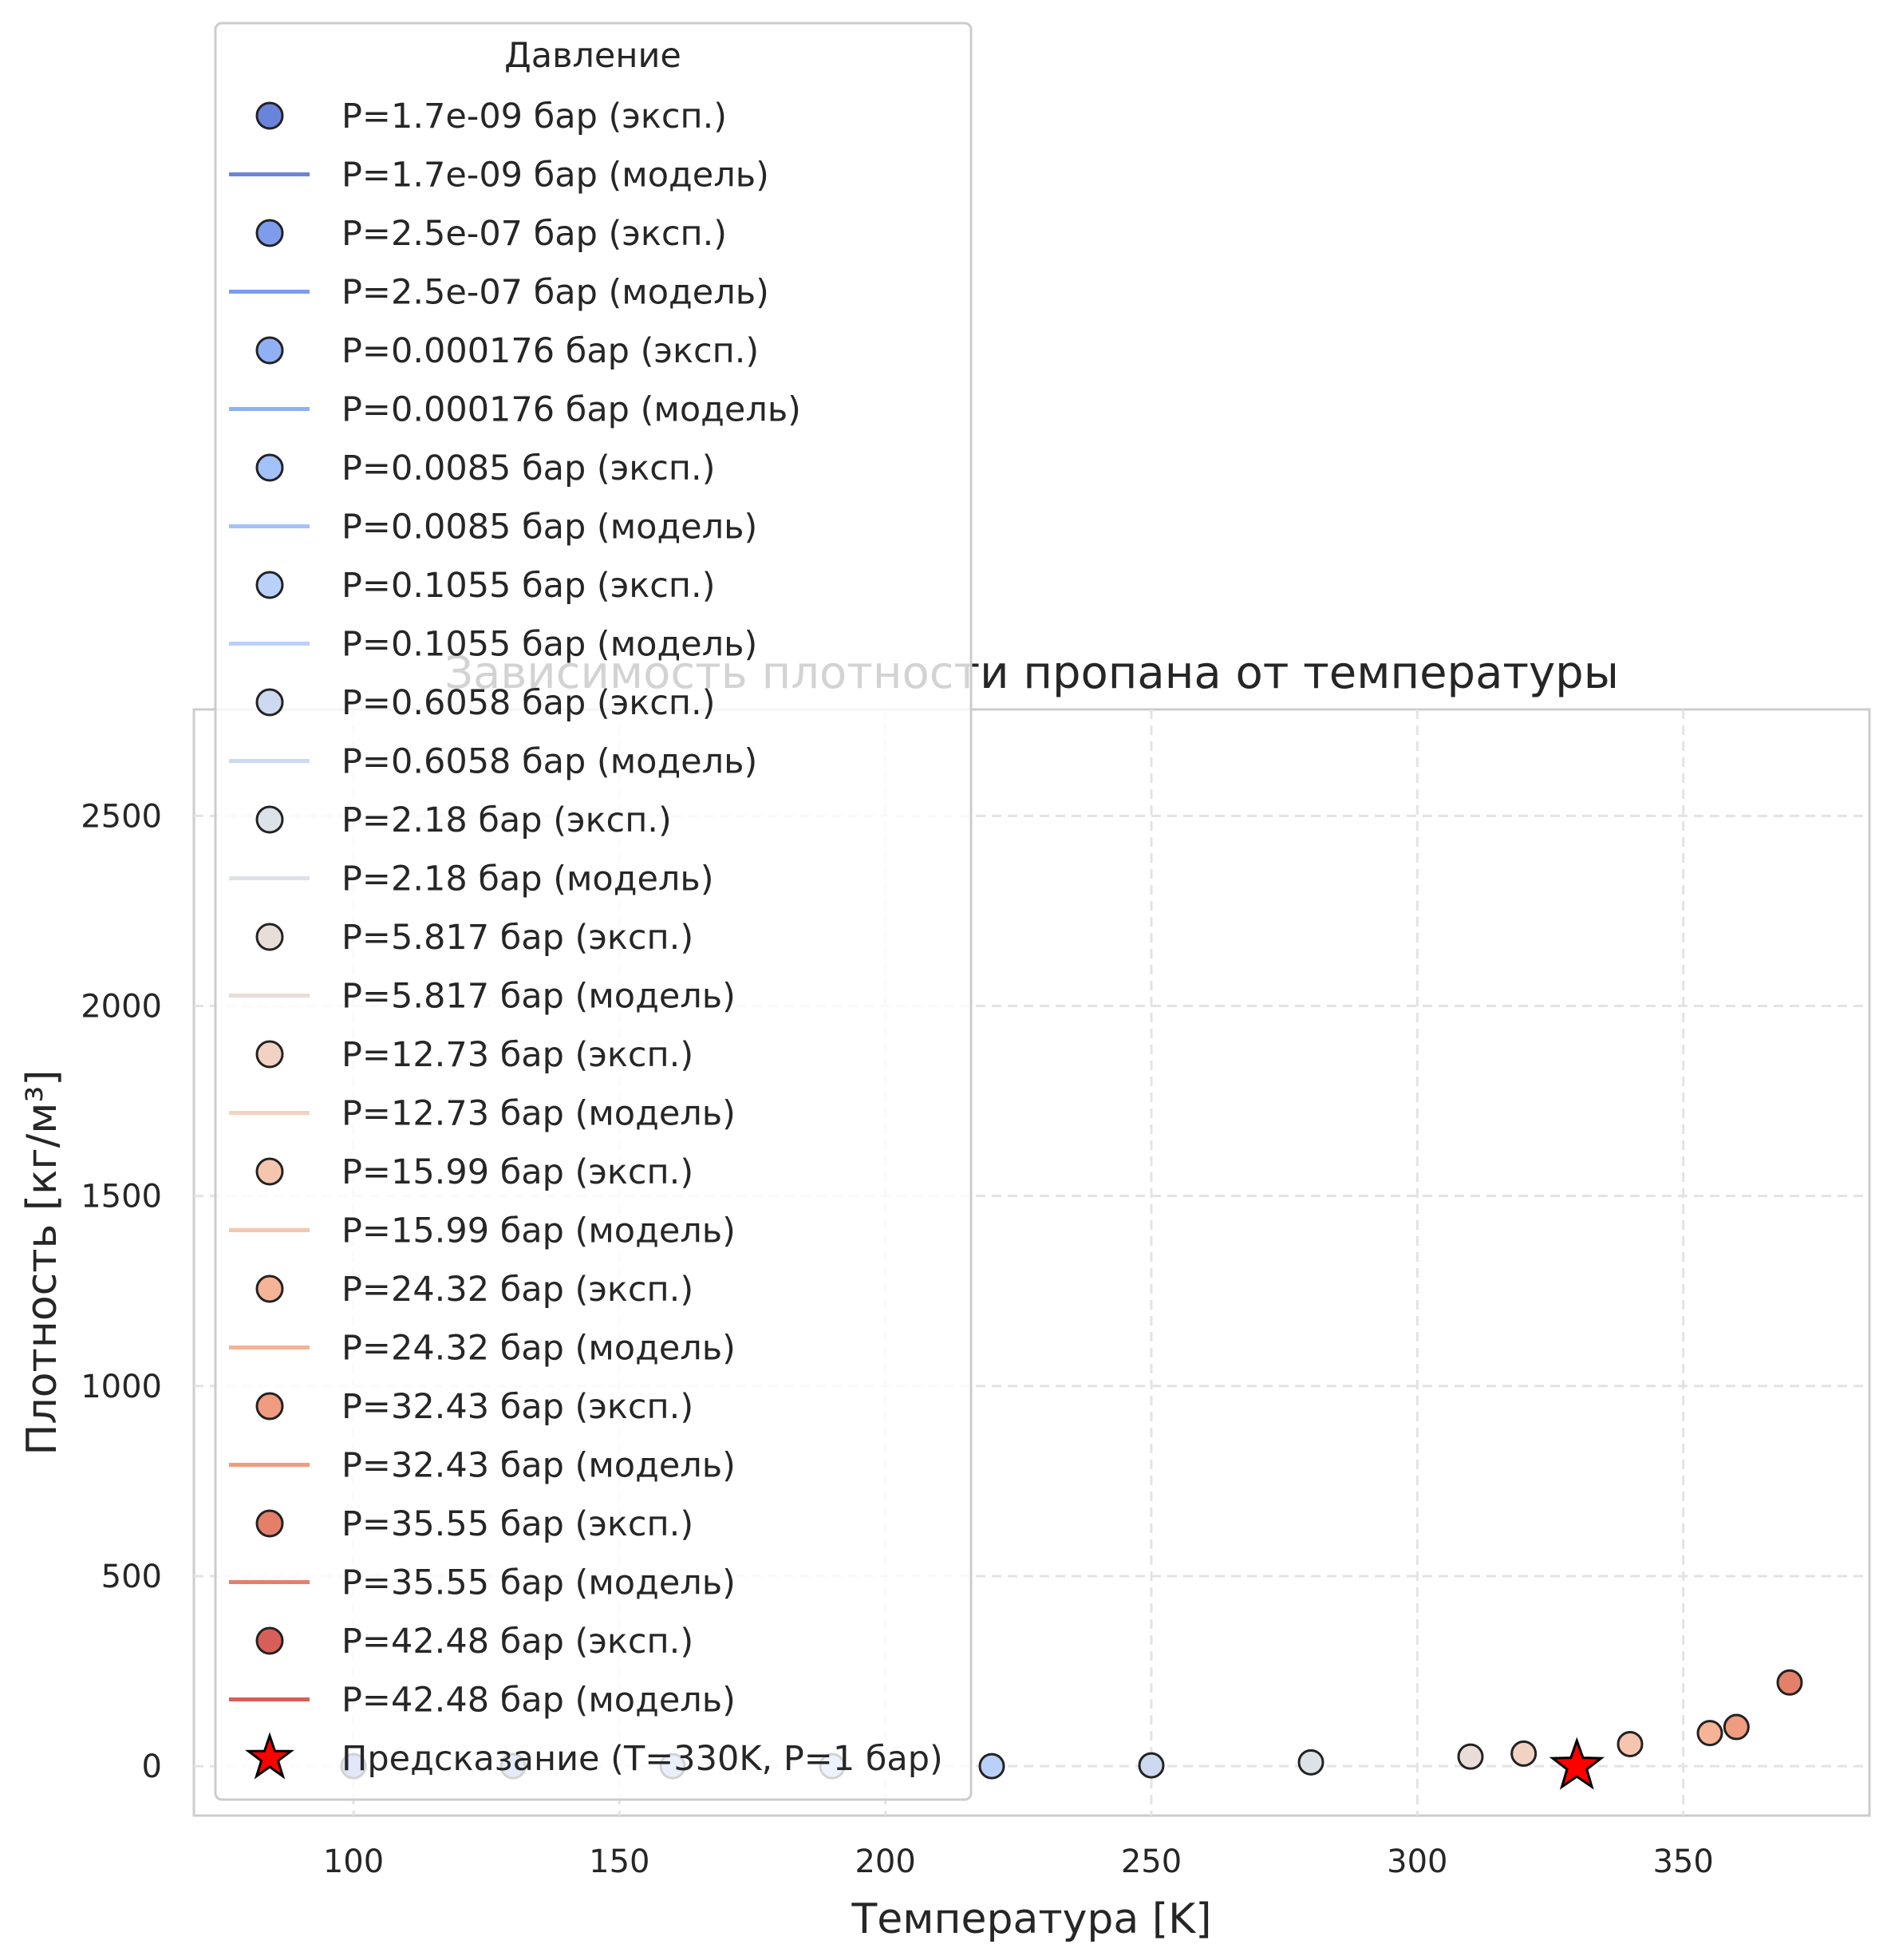  Describe the element at coordinates (549, 527) in the screenshot. I see `legend-entry-model: P=0.0085 бар (модель)` at that location.